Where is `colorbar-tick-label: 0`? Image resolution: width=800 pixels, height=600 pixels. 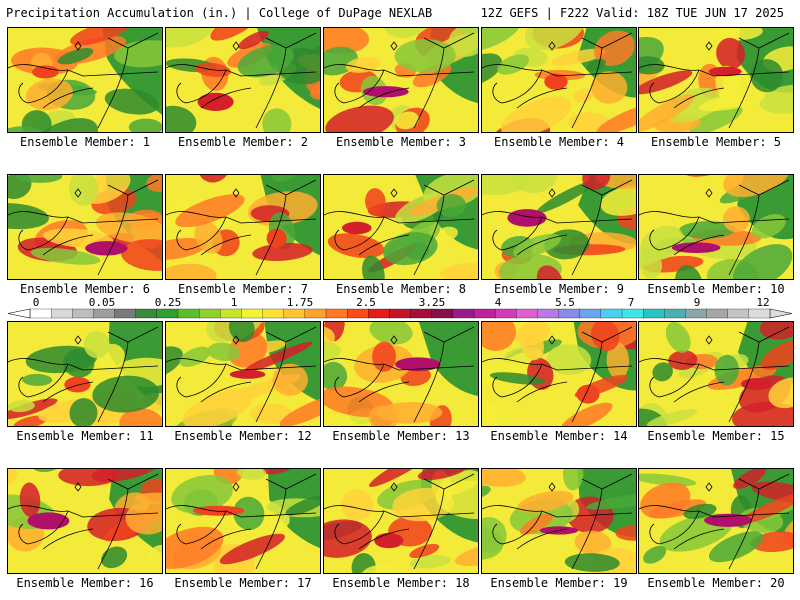
colorbar-tick-label: 0 is located at coordinates (36, 302).